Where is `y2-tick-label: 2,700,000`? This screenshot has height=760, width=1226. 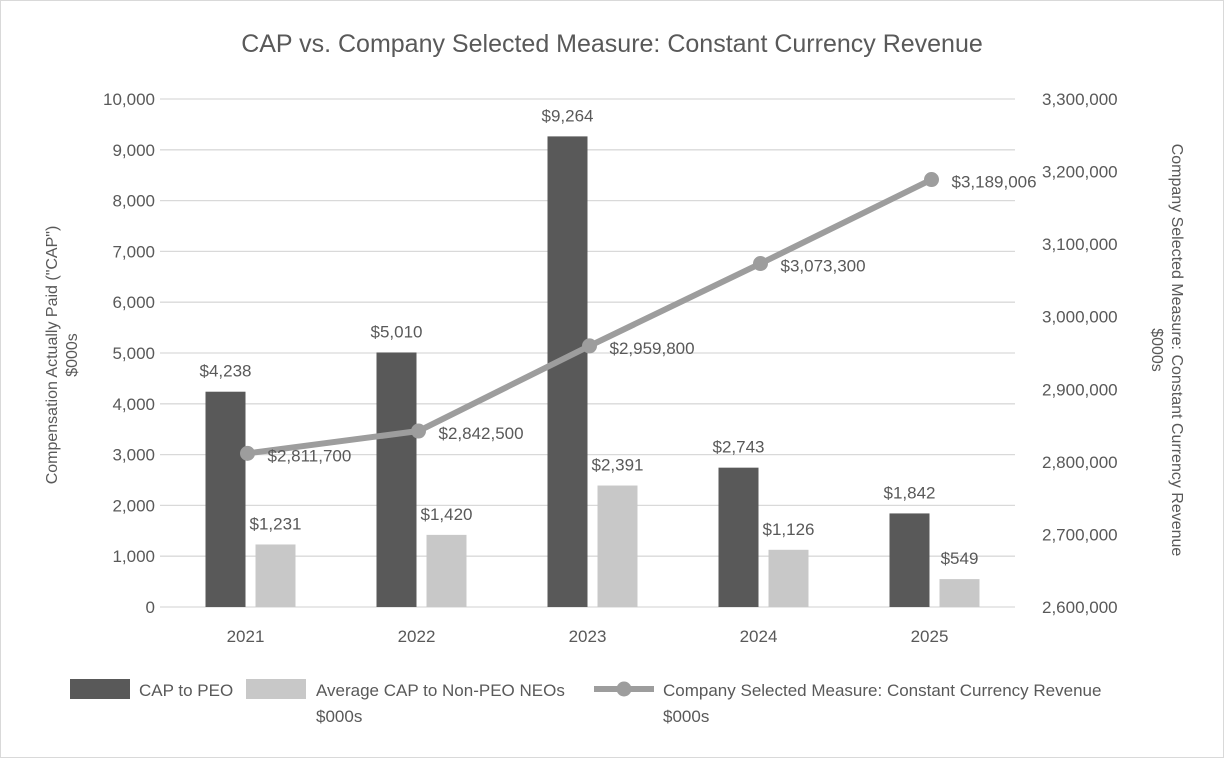 y2-tick-label: 2,700,000 is located at coordinates (1080, 534).